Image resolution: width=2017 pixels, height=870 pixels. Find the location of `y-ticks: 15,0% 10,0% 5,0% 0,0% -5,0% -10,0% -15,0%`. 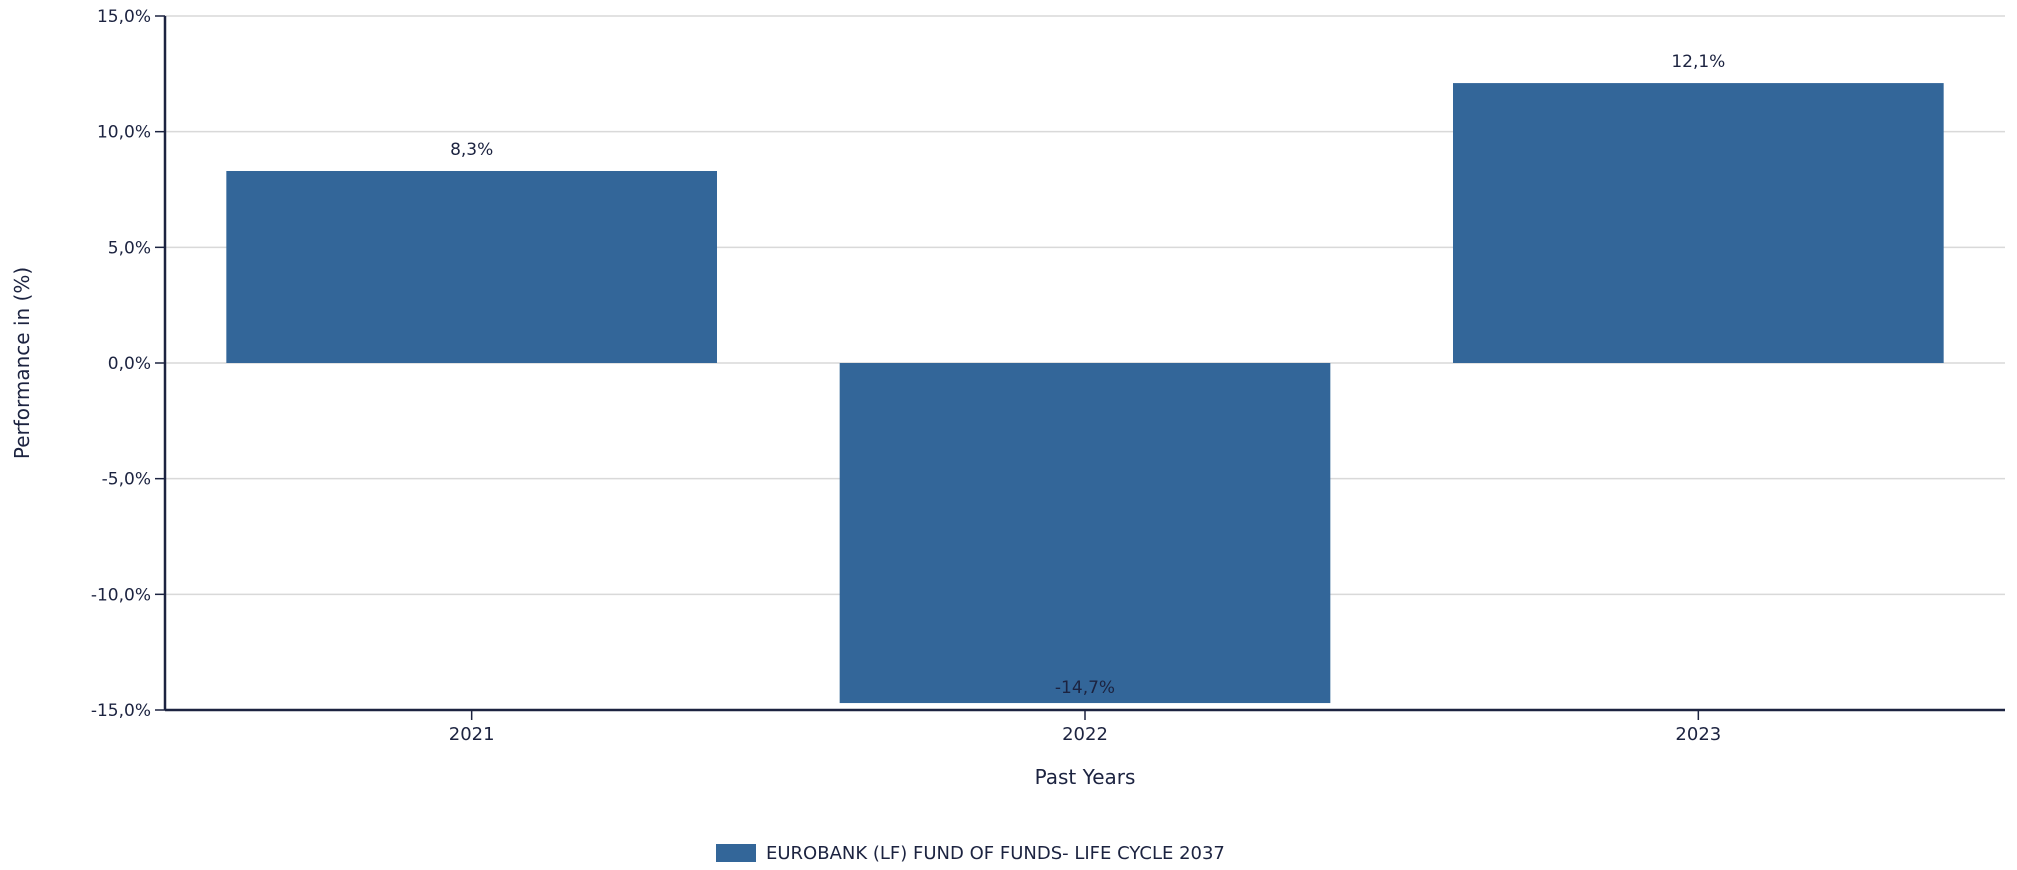

y-ticks: 15,0% 10,0% 5,0% 0,0% -5,0% -10,0% -15,0% is located at coordinates (128, 364).